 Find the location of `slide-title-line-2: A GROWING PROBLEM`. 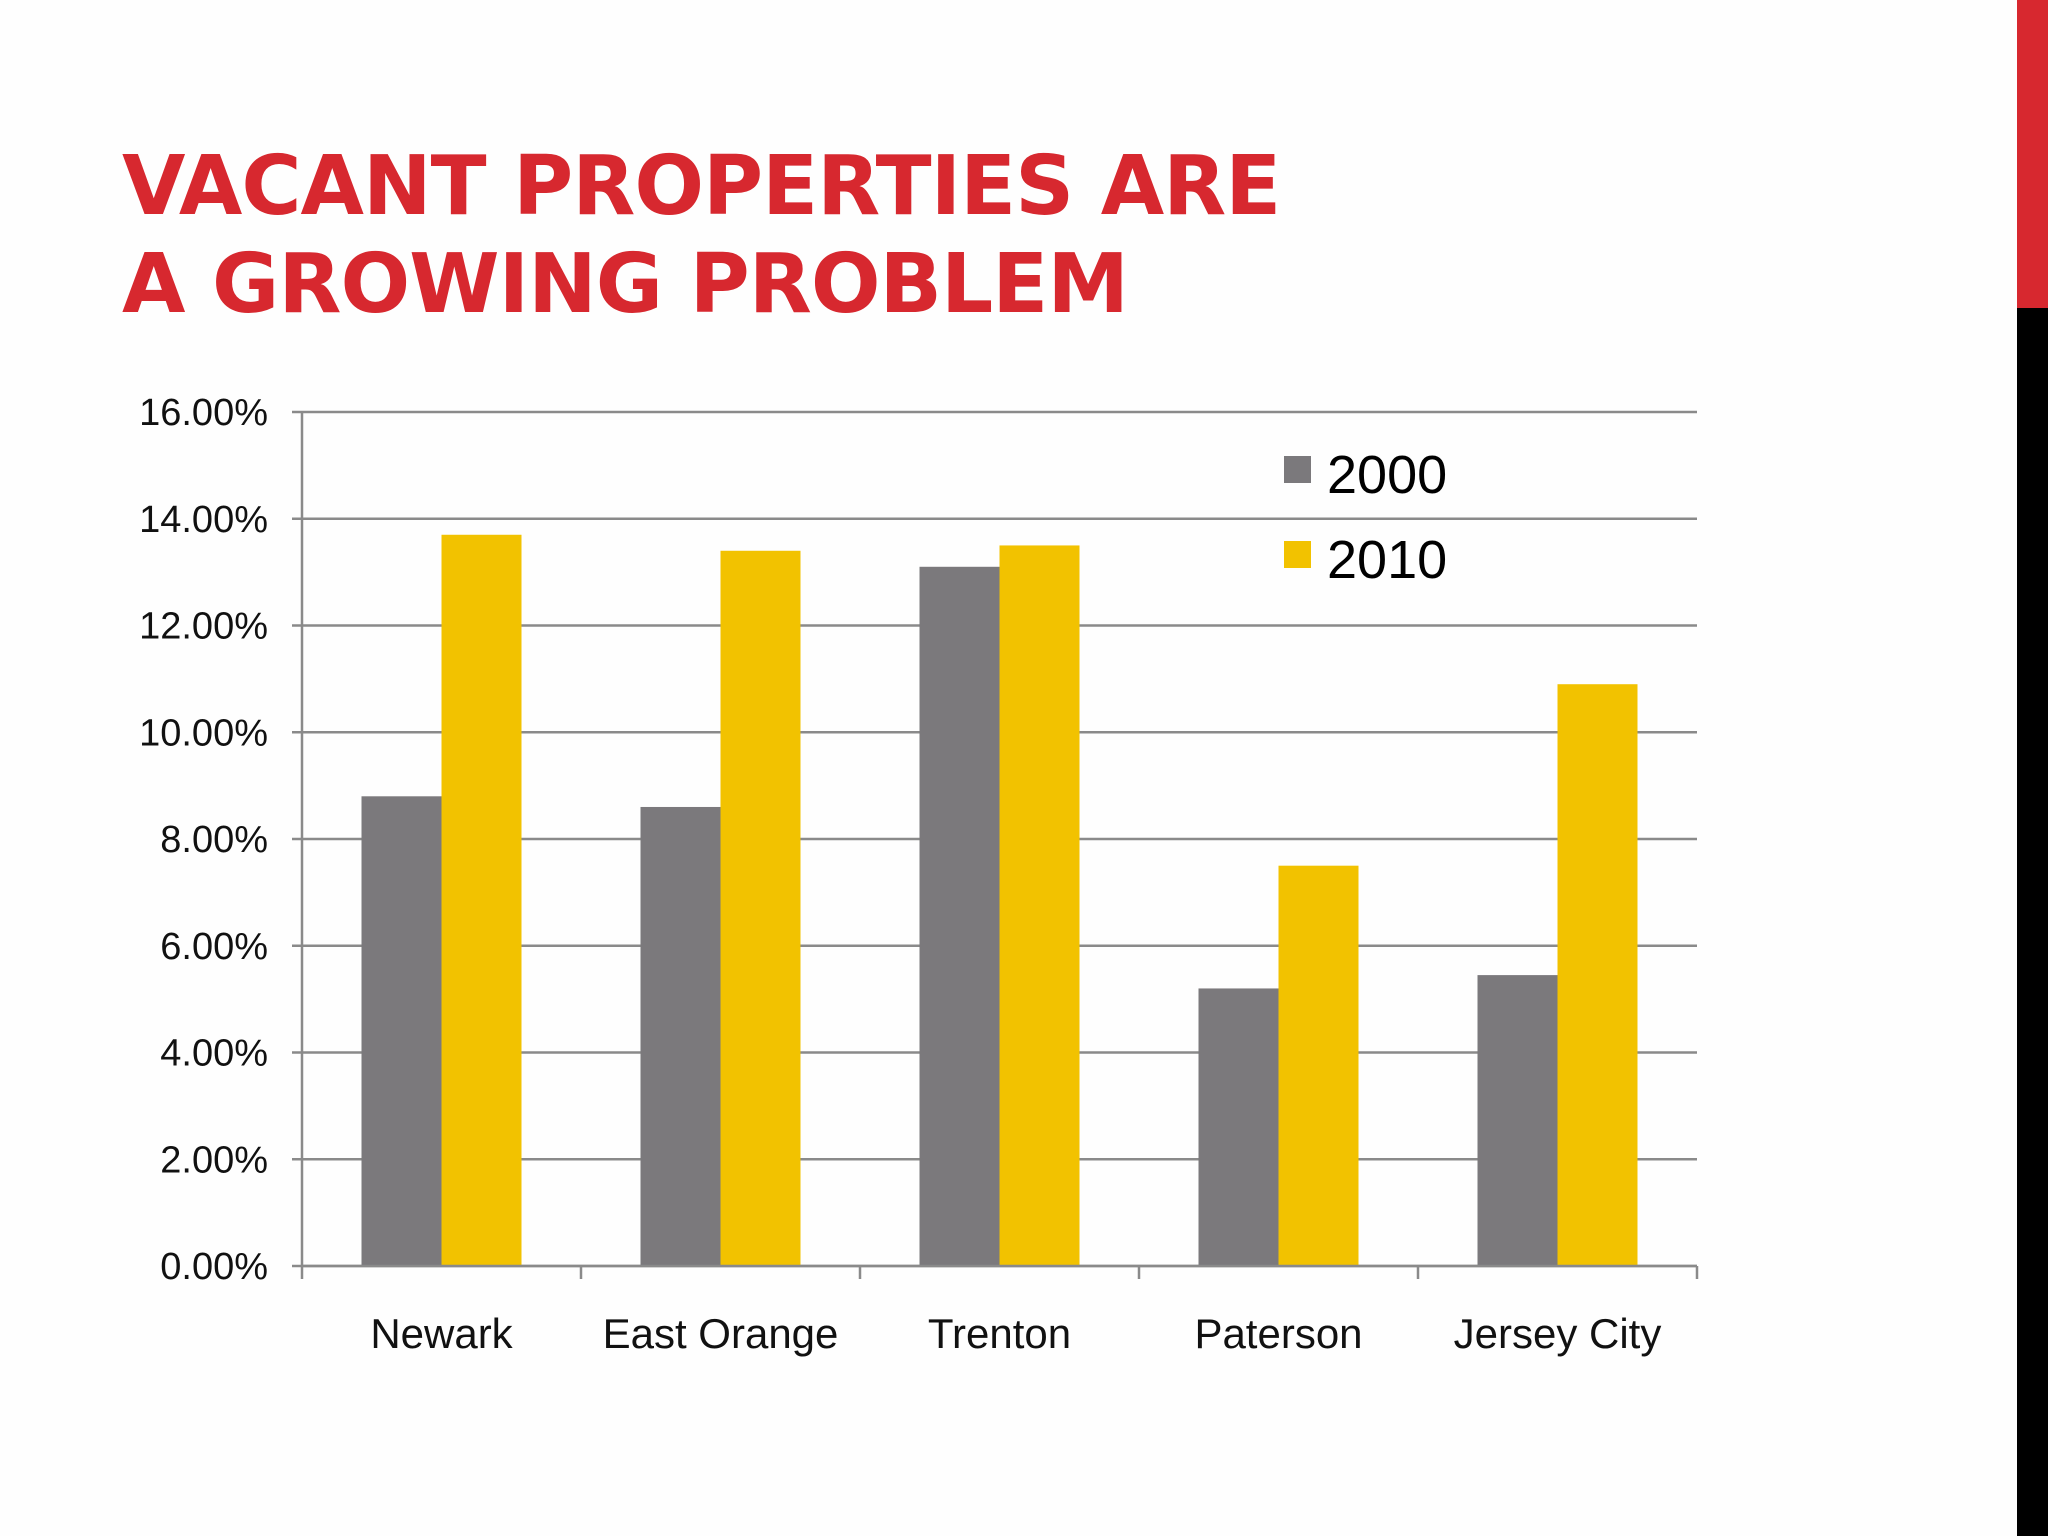

slide-title-line-2: A GROWING PROBLEM is located at coordinates (625, 284).